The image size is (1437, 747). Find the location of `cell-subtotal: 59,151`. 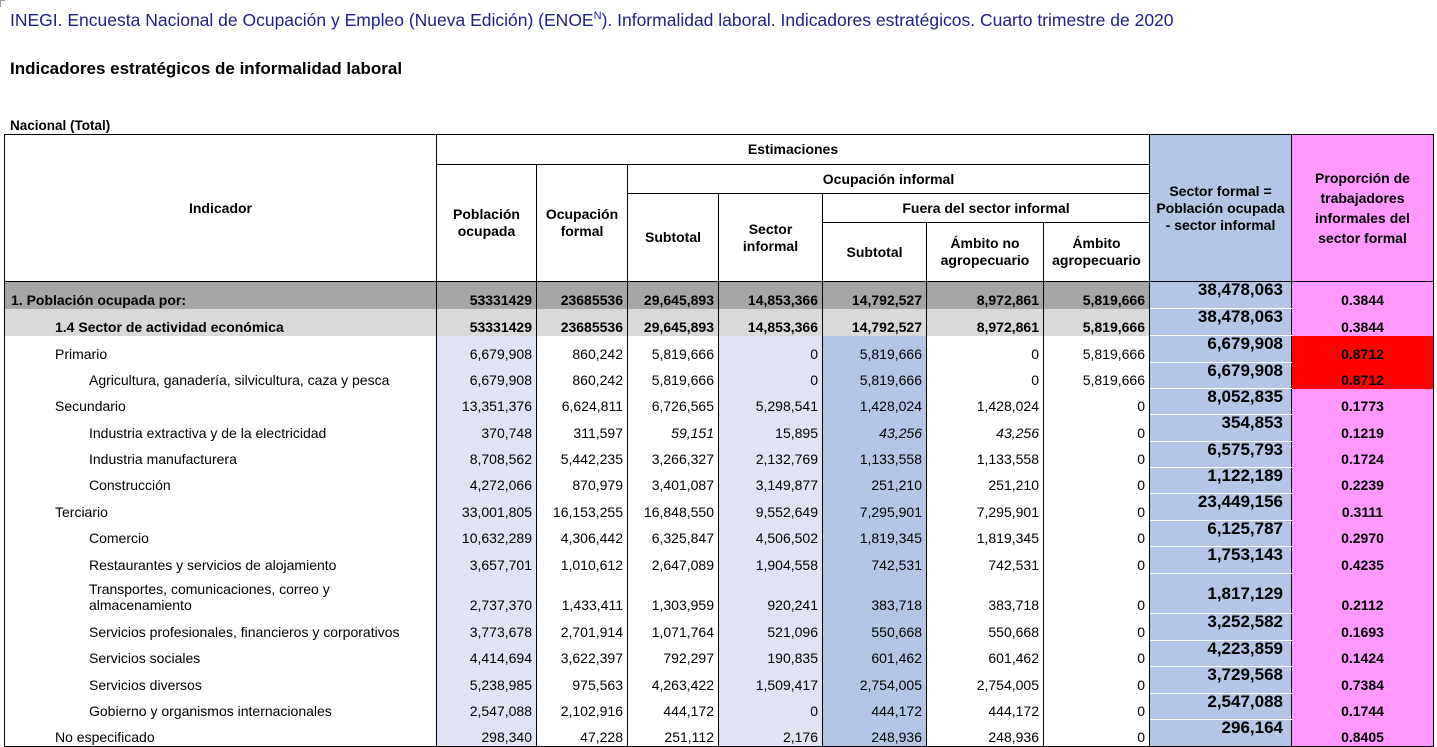

cell-subtotal: 59,151 is located at coordinates (673, 428).